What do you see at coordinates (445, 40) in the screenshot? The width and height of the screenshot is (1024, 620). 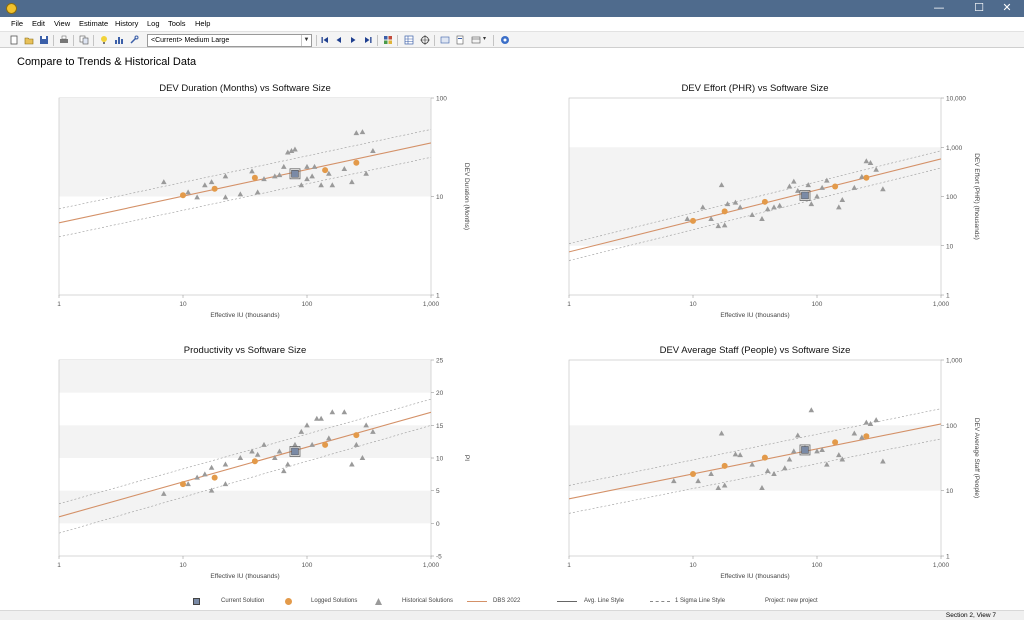 I see `export-icon` at bounding box center [445, 40].